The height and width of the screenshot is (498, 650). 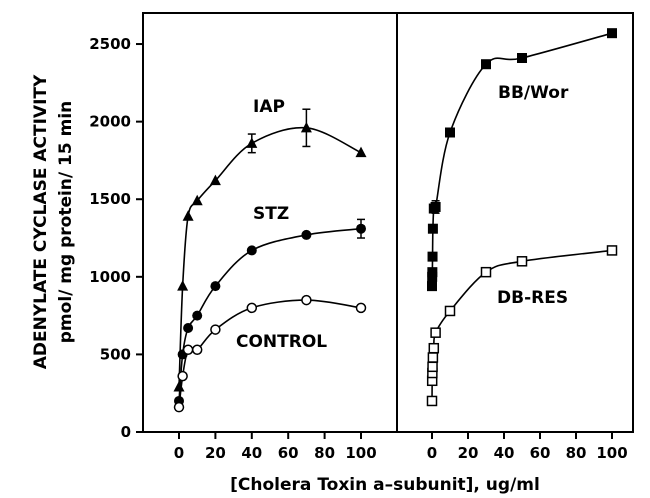 I want to click on series-label-iap: IAP, so click(x=269, y=107).